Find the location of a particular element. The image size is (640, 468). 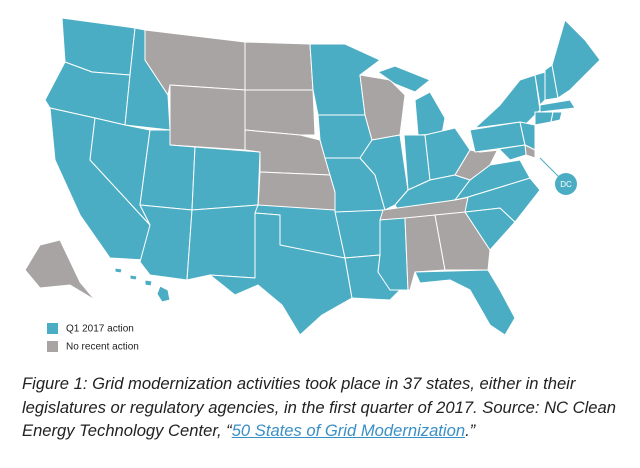

legend: Q1 2017 action No recent action is located at coordinates (93, 338).